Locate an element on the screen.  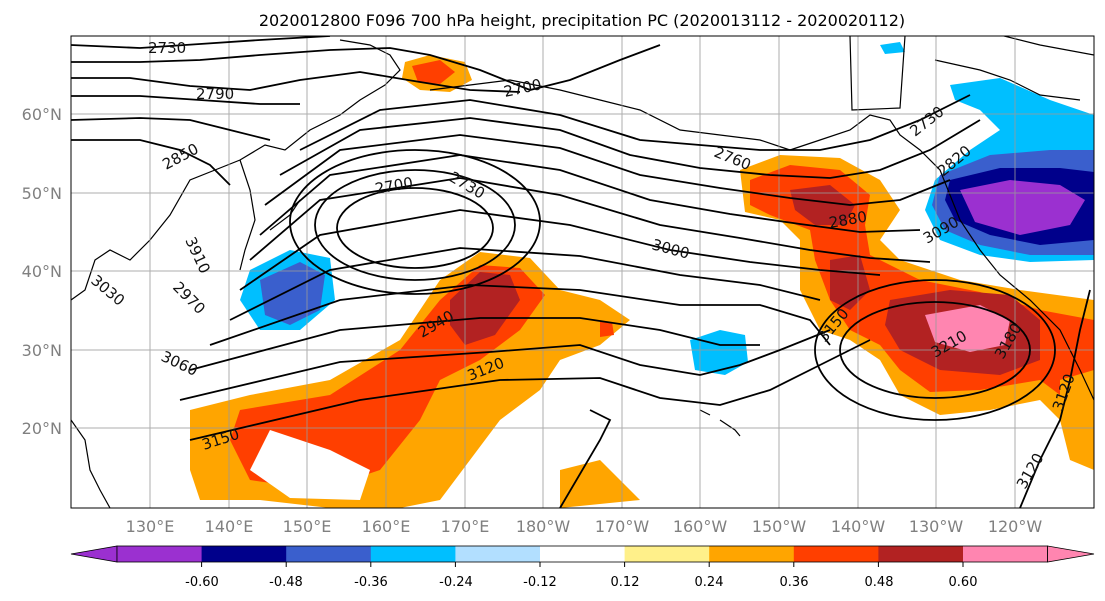
lon-label: 130°E is located at coordinates (150, 526).